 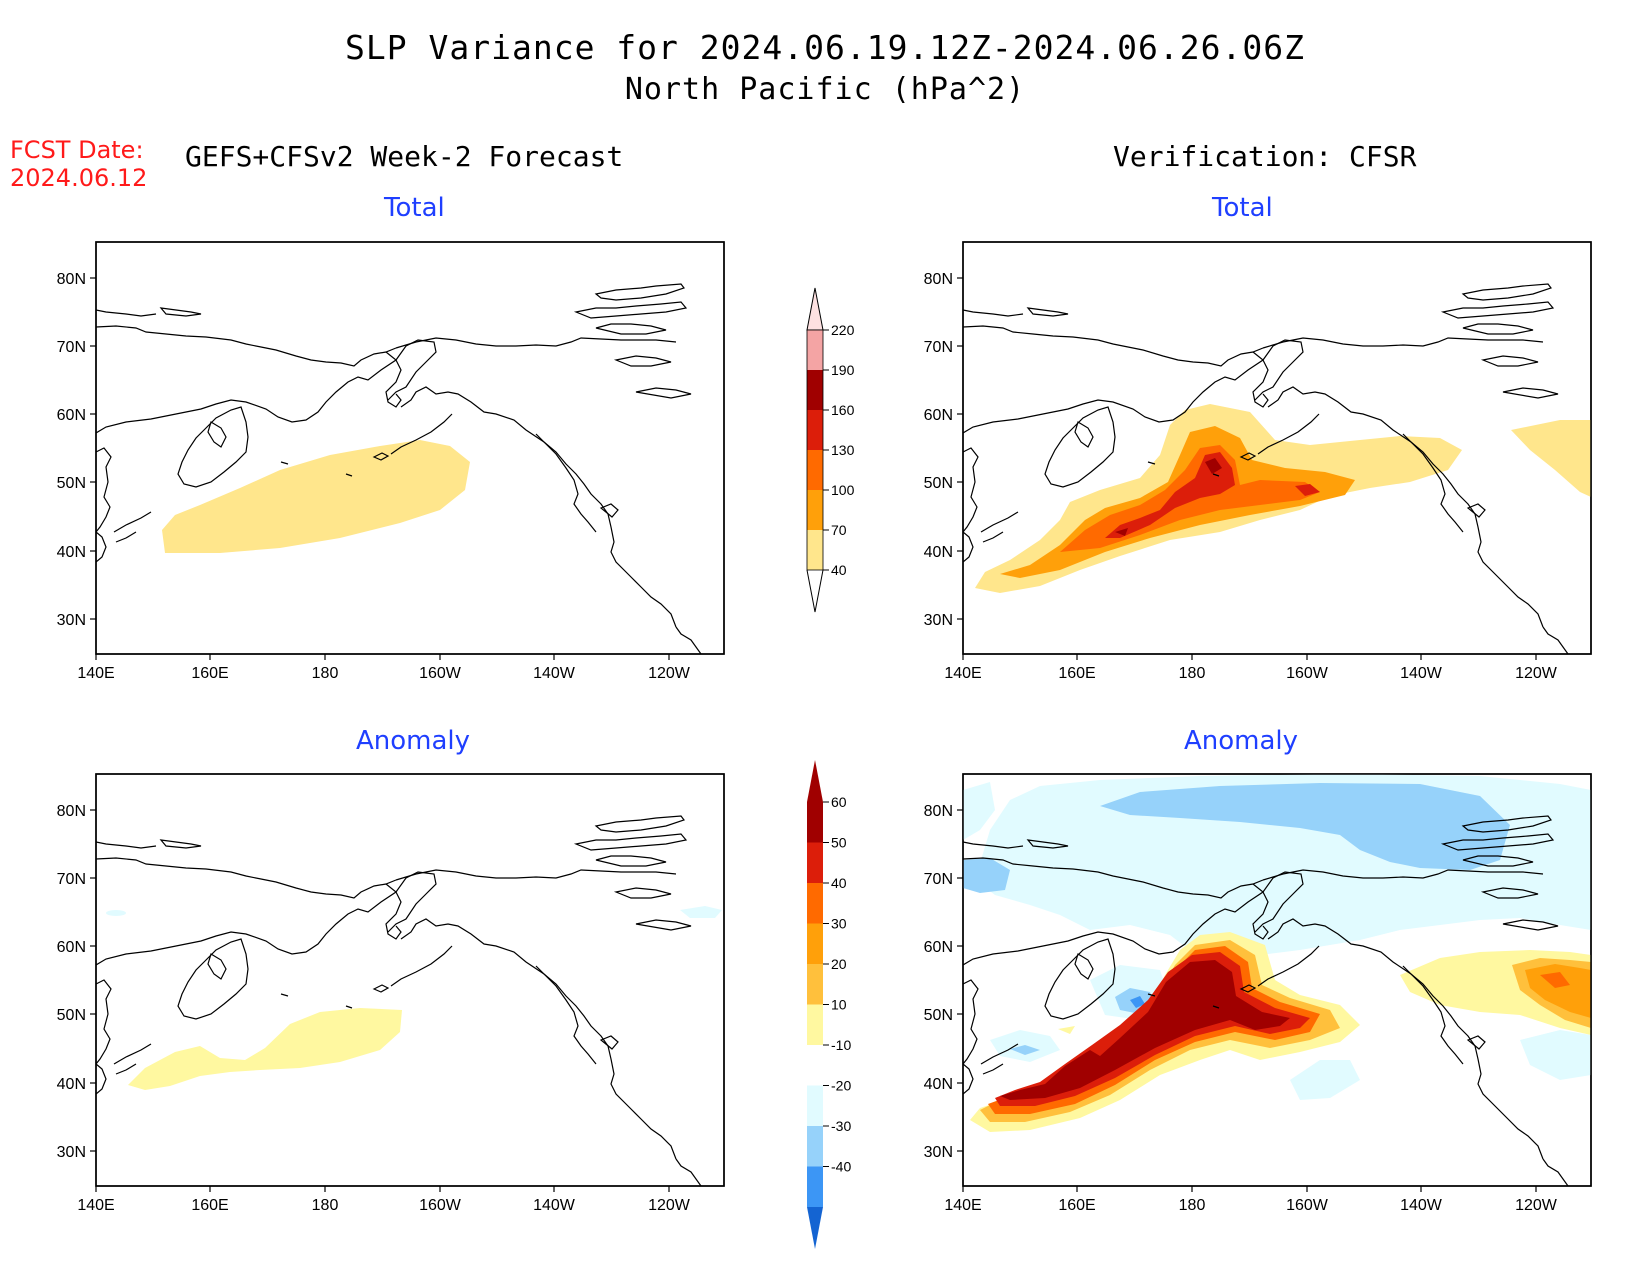 I want to click on panel-forecast-total, so click(x=410, y=448).